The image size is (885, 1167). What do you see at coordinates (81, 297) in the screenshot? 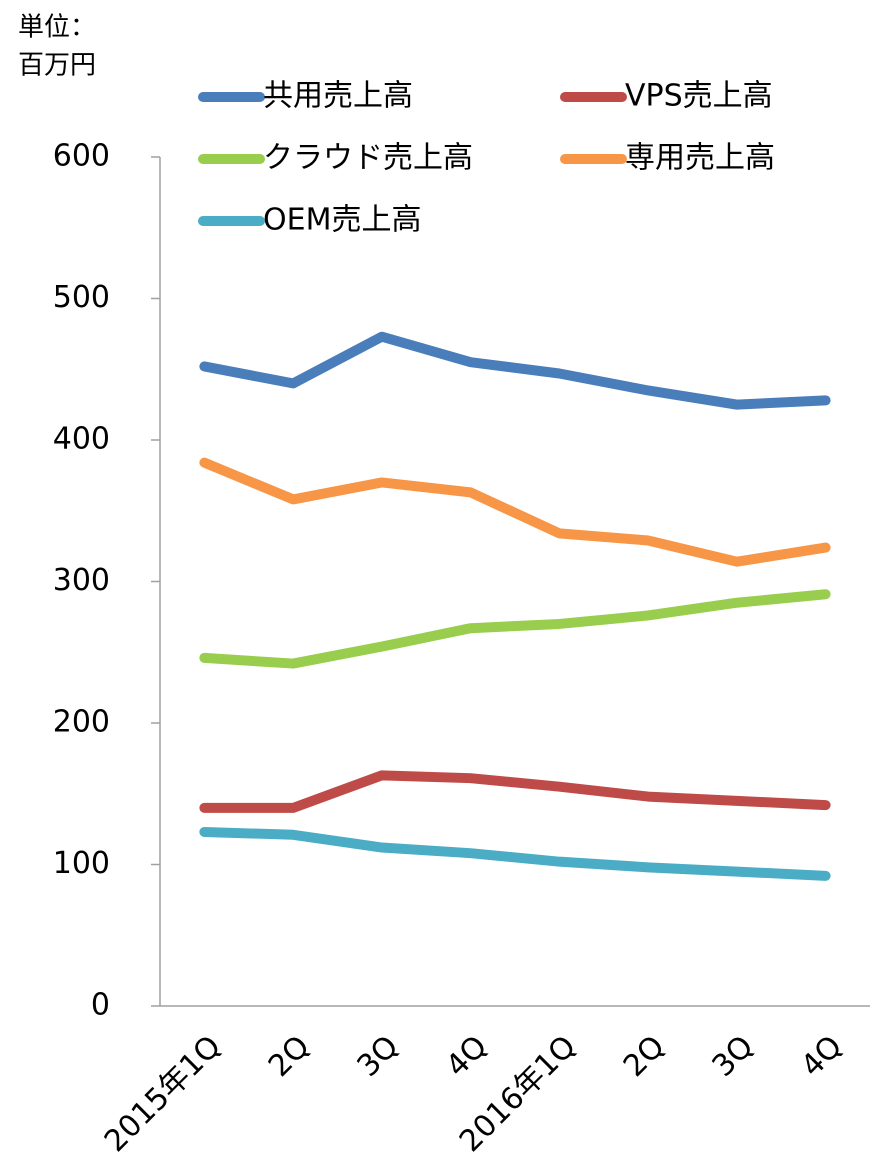
I see `y-tick-label: 500` at bounding box center [81, 297].